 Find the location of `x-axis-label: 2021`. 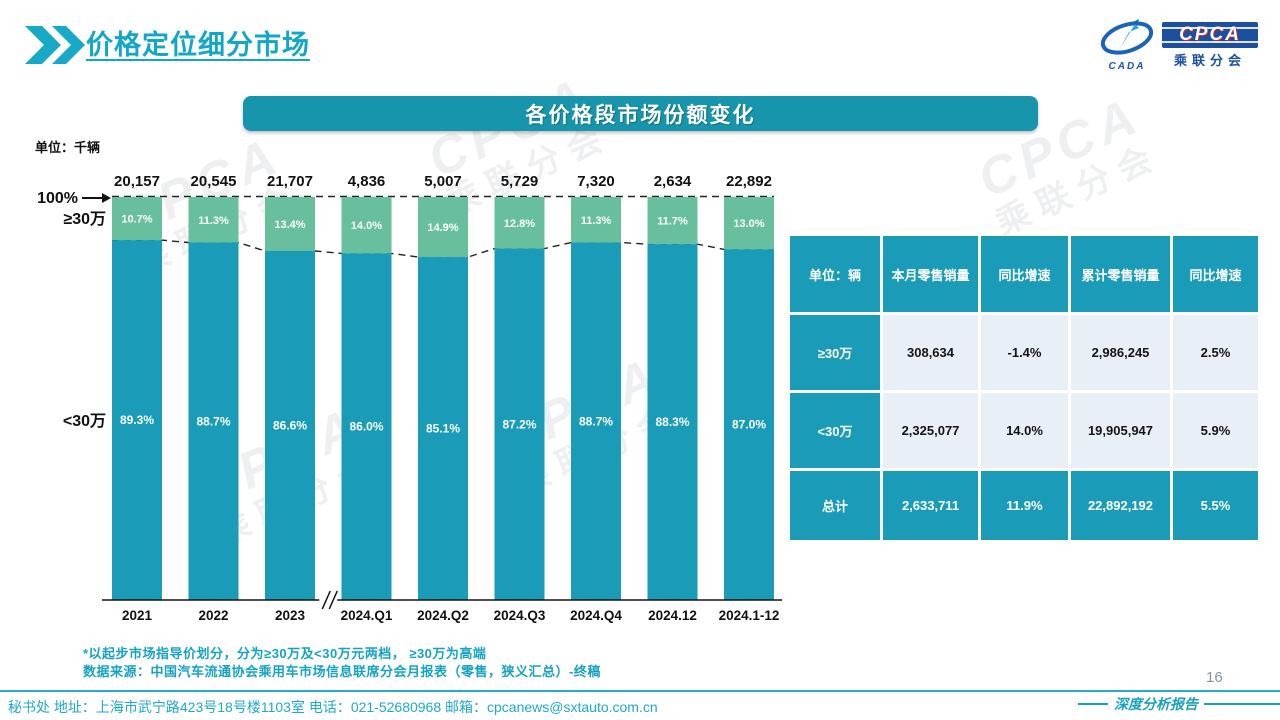

x-axis-label: 2021 is located at coordinates (137, 615).